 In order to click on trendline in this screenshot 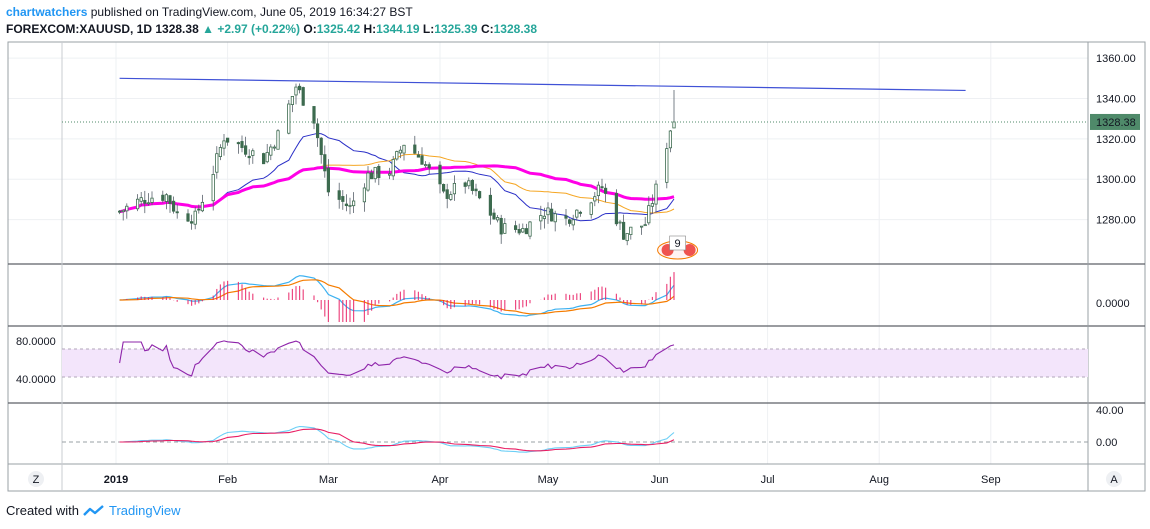, I will do `click(575, 100)`.